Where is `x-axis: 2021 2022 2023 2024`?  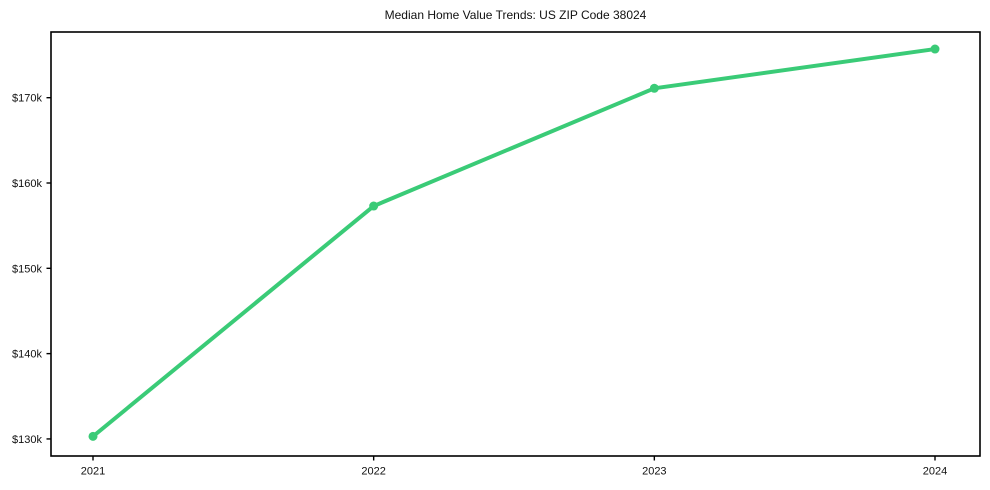 x-axis: 2021 2022 2023 2024 is located at coordinates (514, 467).